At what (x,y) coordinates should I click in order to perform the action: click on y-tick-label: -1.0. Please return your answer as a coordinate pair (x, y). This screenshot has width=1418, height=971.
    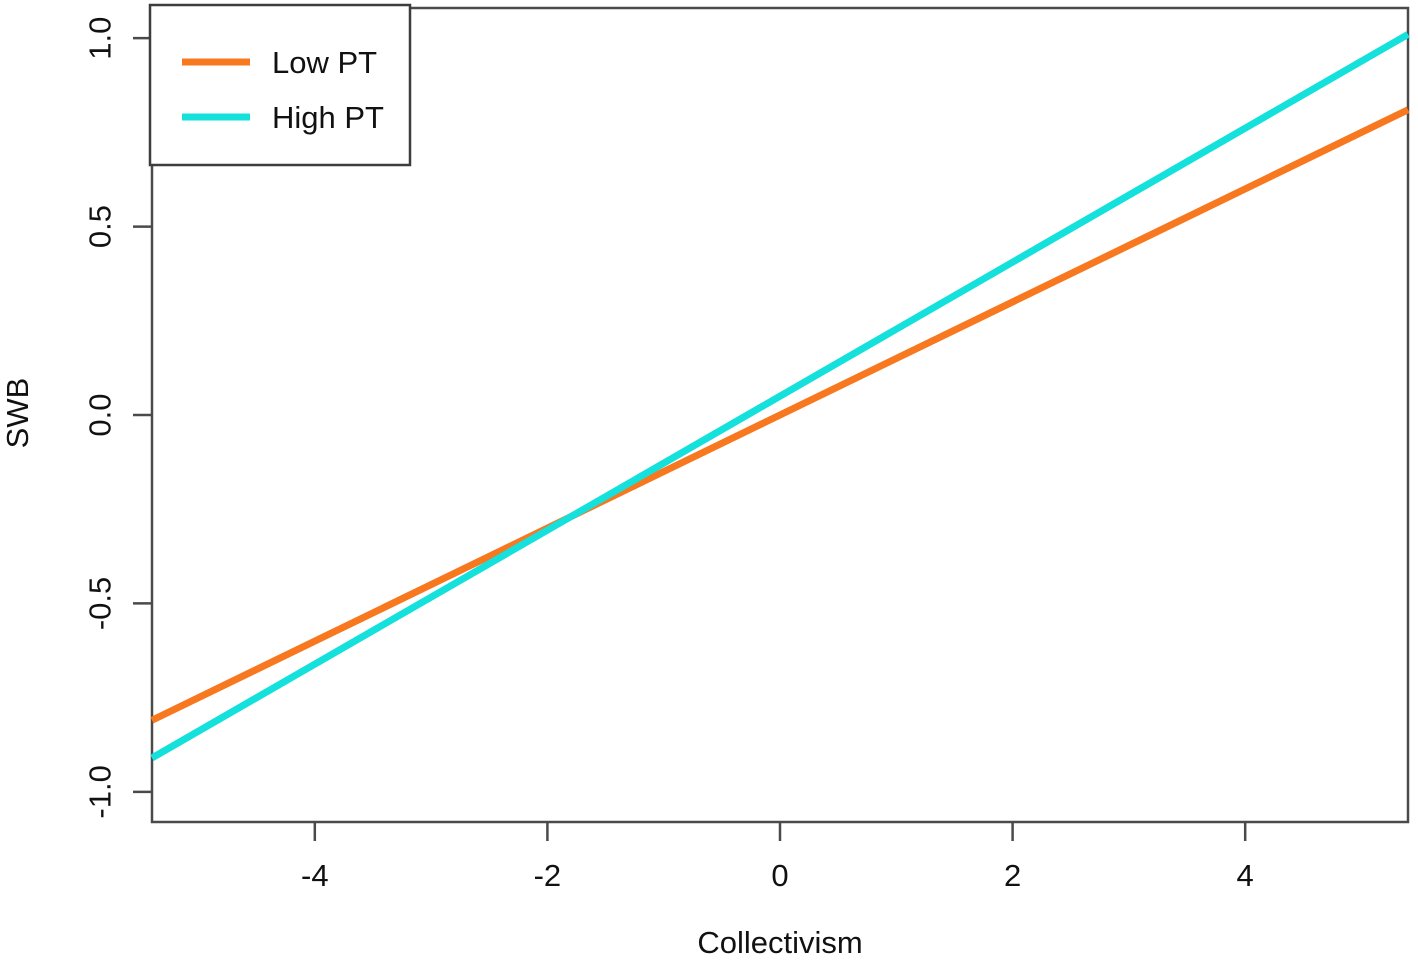
    Looking at the image, I should click on (100, 791).